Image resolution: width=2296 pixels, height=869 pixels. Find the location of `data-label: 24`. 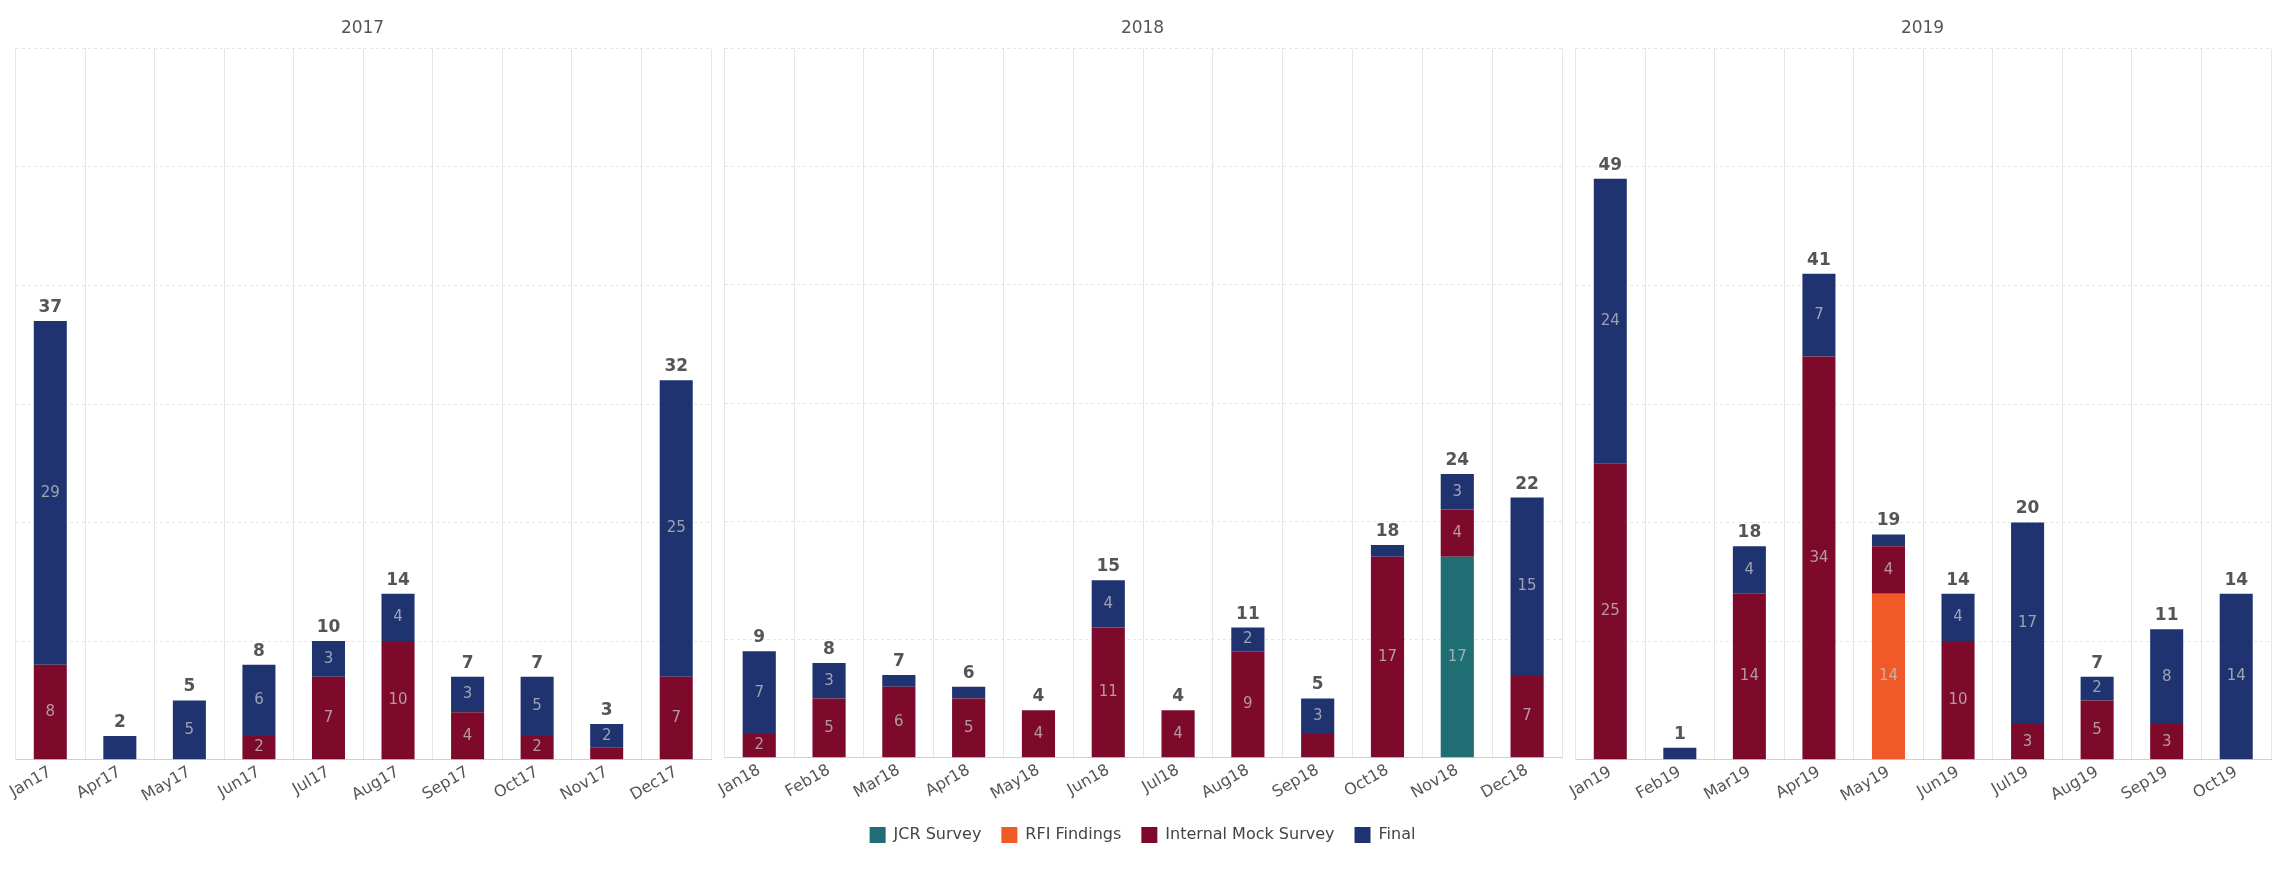

data-label: 24 is located at coordinates (1610, 319).